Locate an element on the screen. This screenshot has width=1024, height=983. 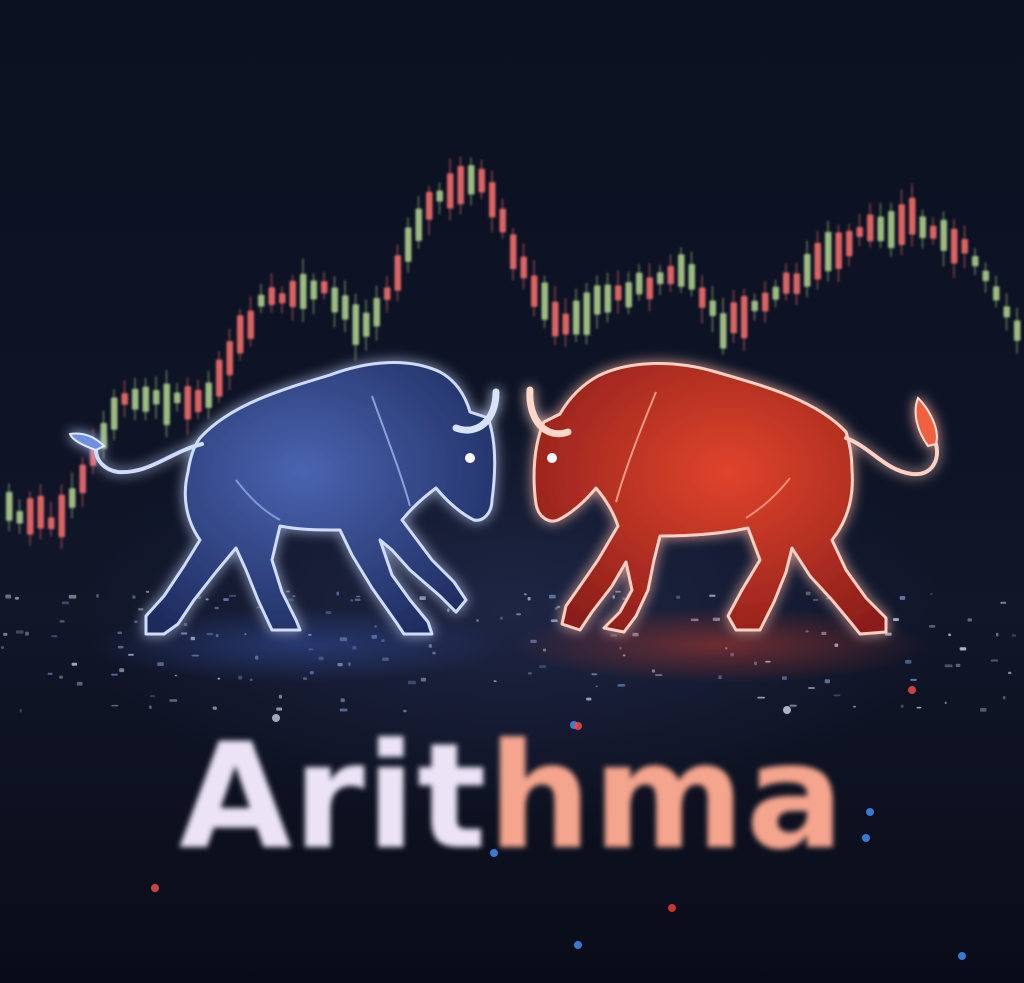
red-bull-figure is located at coordinates (732, 499).